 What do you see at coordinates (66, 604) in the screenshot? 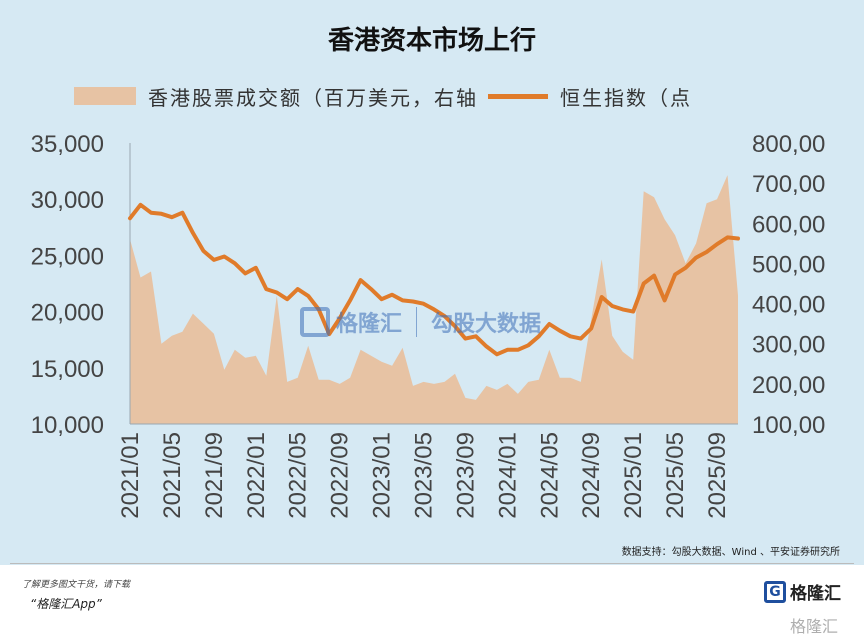
I see `promo-app-name: “格隆汇App”` at bounding box center [66, 604].